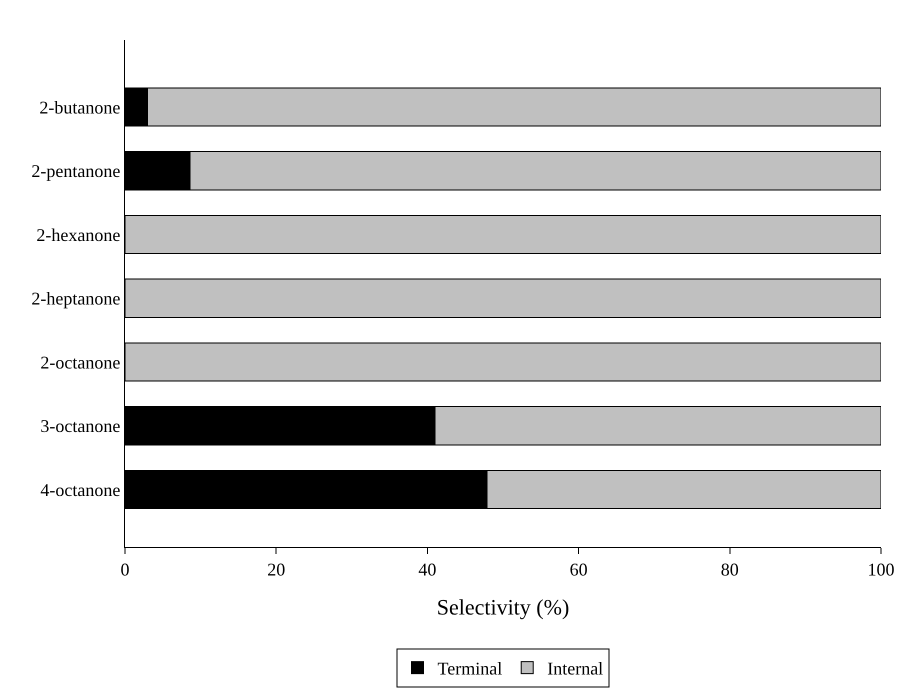  Describe the element at coordinates (125, 570) in the screenshot. I see `x-tick-label: 0` at that location.